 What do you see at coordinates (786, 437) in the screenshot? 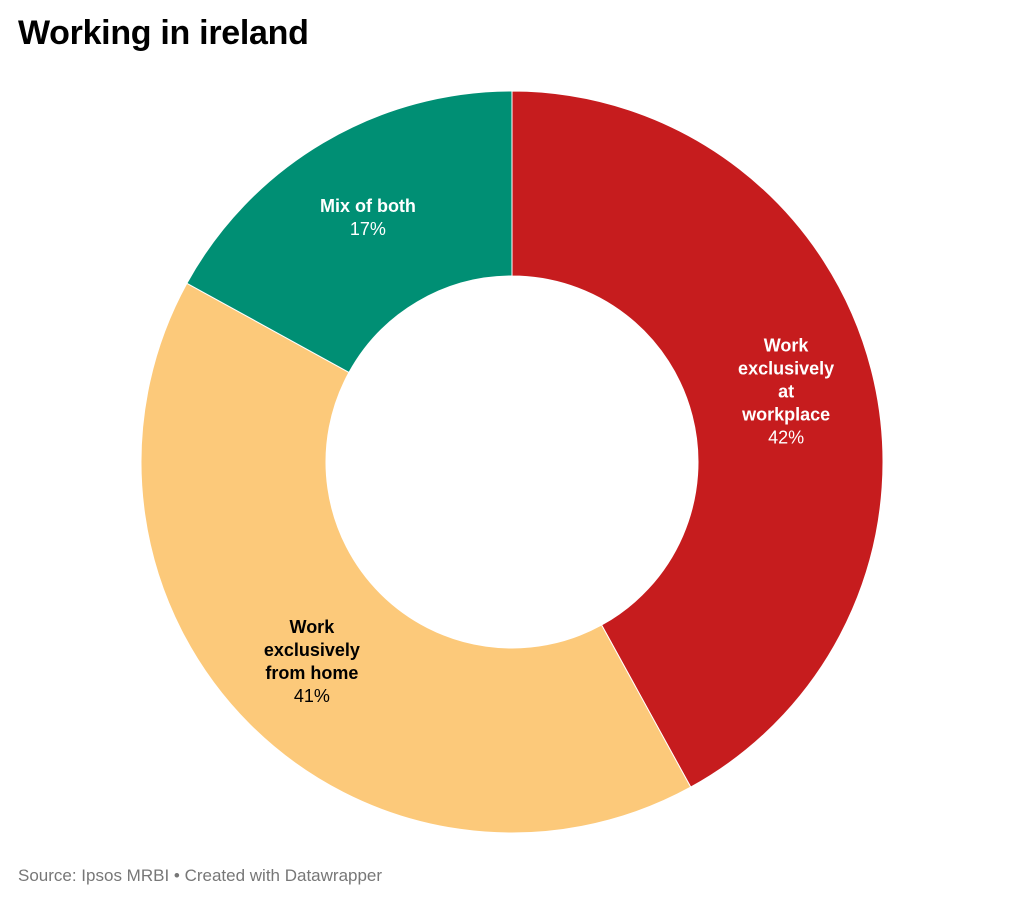
I see `slice-label-value: 42%` at bounding box center [786, 437].